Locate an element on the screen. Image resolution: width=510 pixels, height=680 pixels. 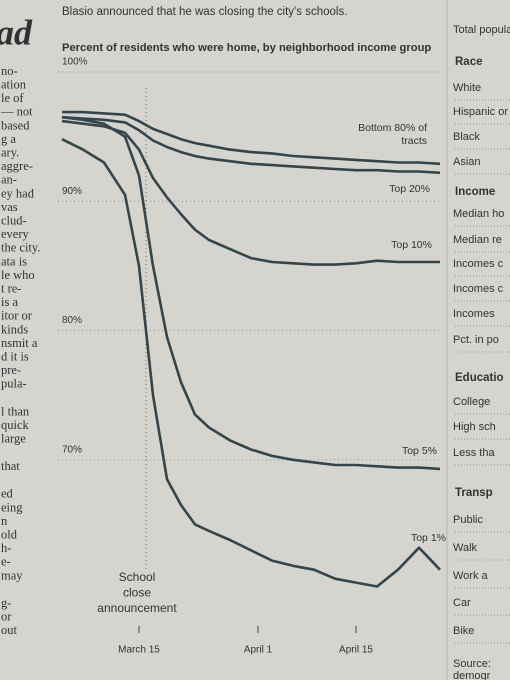
annotation-text: announcement is located at coordinates (137, 608).